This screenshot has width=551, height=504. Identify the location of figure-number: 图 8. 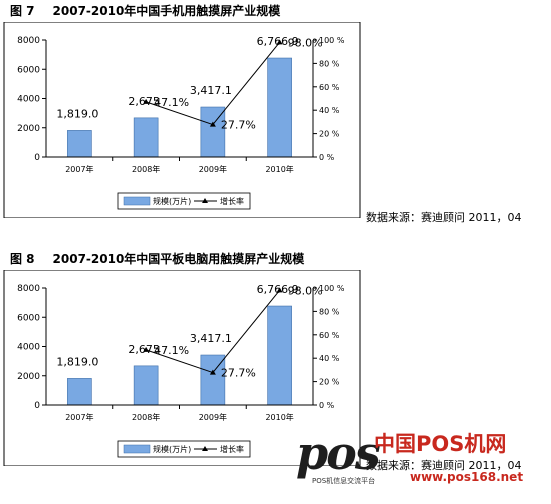
(22, 259).